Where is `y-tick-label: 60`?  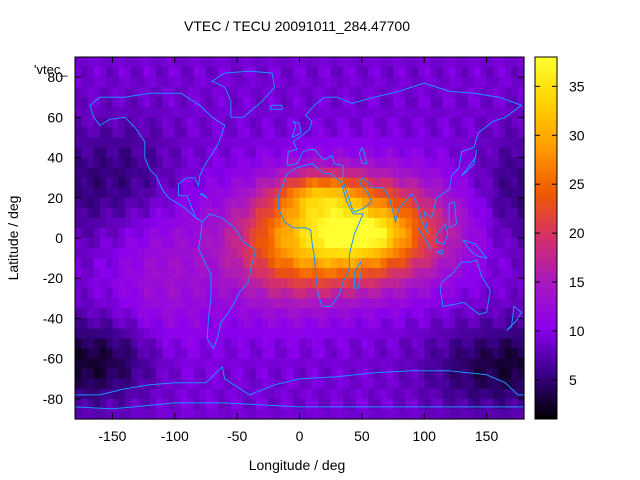
y-tick-label: 60 is located at coordinates (55, 117).